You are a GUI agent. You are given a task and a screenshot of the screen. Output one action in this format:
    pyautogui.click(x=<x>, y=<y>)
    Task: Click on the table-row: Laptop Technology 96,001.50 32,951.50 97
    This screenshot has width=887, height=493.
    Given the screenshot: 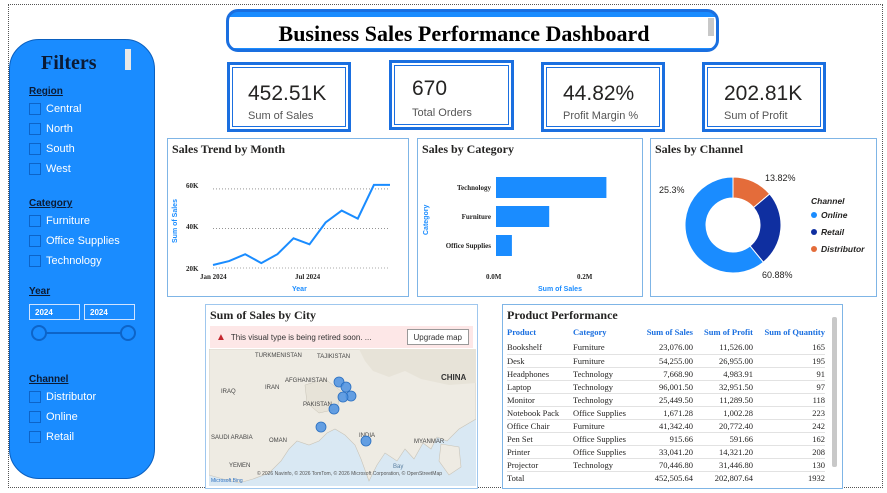 What is the action you would take?
    pyautogui.click(x=666, y=387)
    